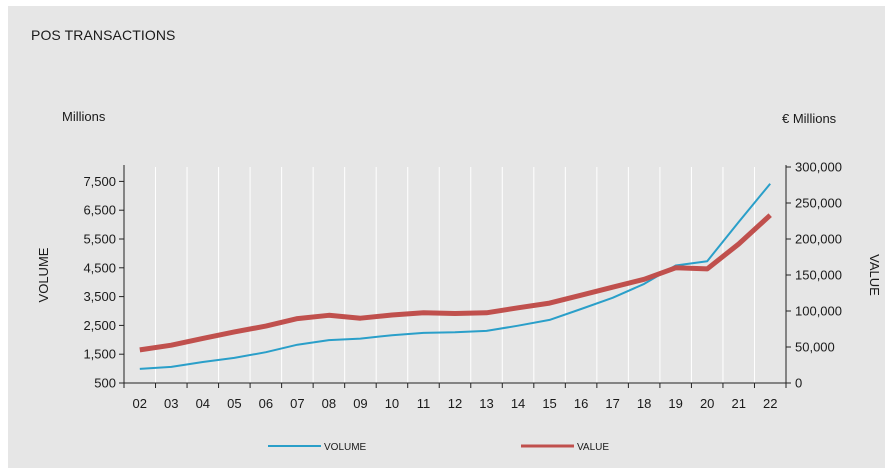  Describe the element at coordinates (738, 403) in the screenshot. I see `x-tick-label: 21` at that location.